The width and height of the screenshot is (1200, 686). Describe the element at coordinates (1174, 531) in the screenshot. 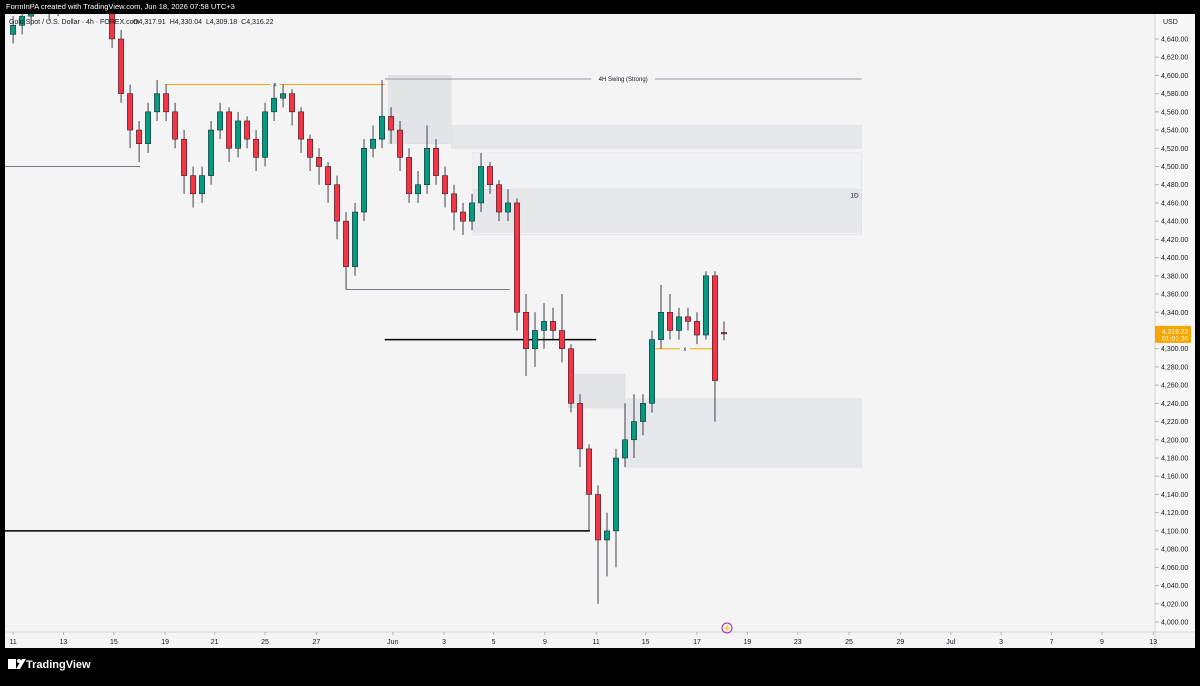

I see `y-tick-label: 4,100.00` at that location.